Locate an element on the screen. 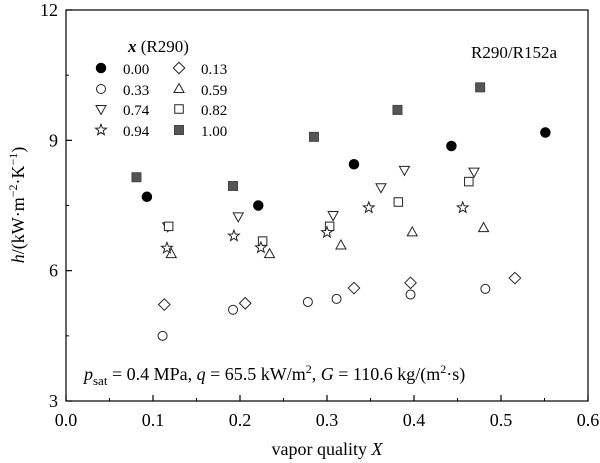 The image size is (600, 463). condition-p-symbol: p is located at coordinates (87, 374).